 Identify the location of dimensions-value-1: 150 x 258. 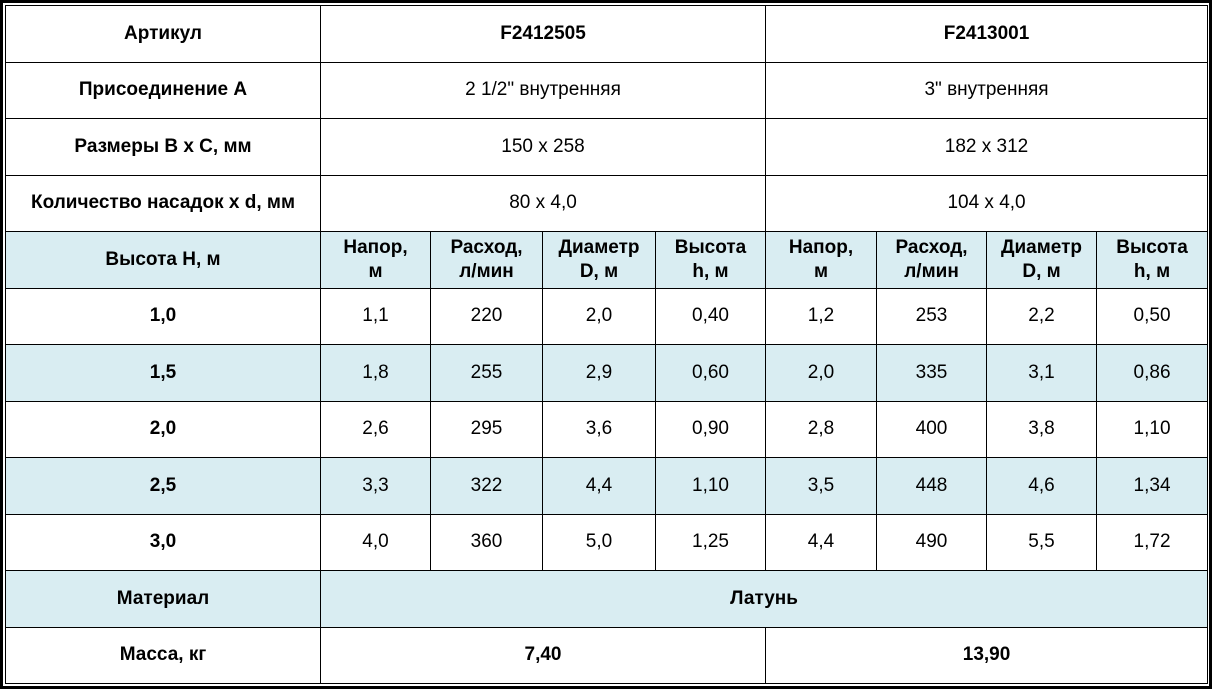
(543, 147).